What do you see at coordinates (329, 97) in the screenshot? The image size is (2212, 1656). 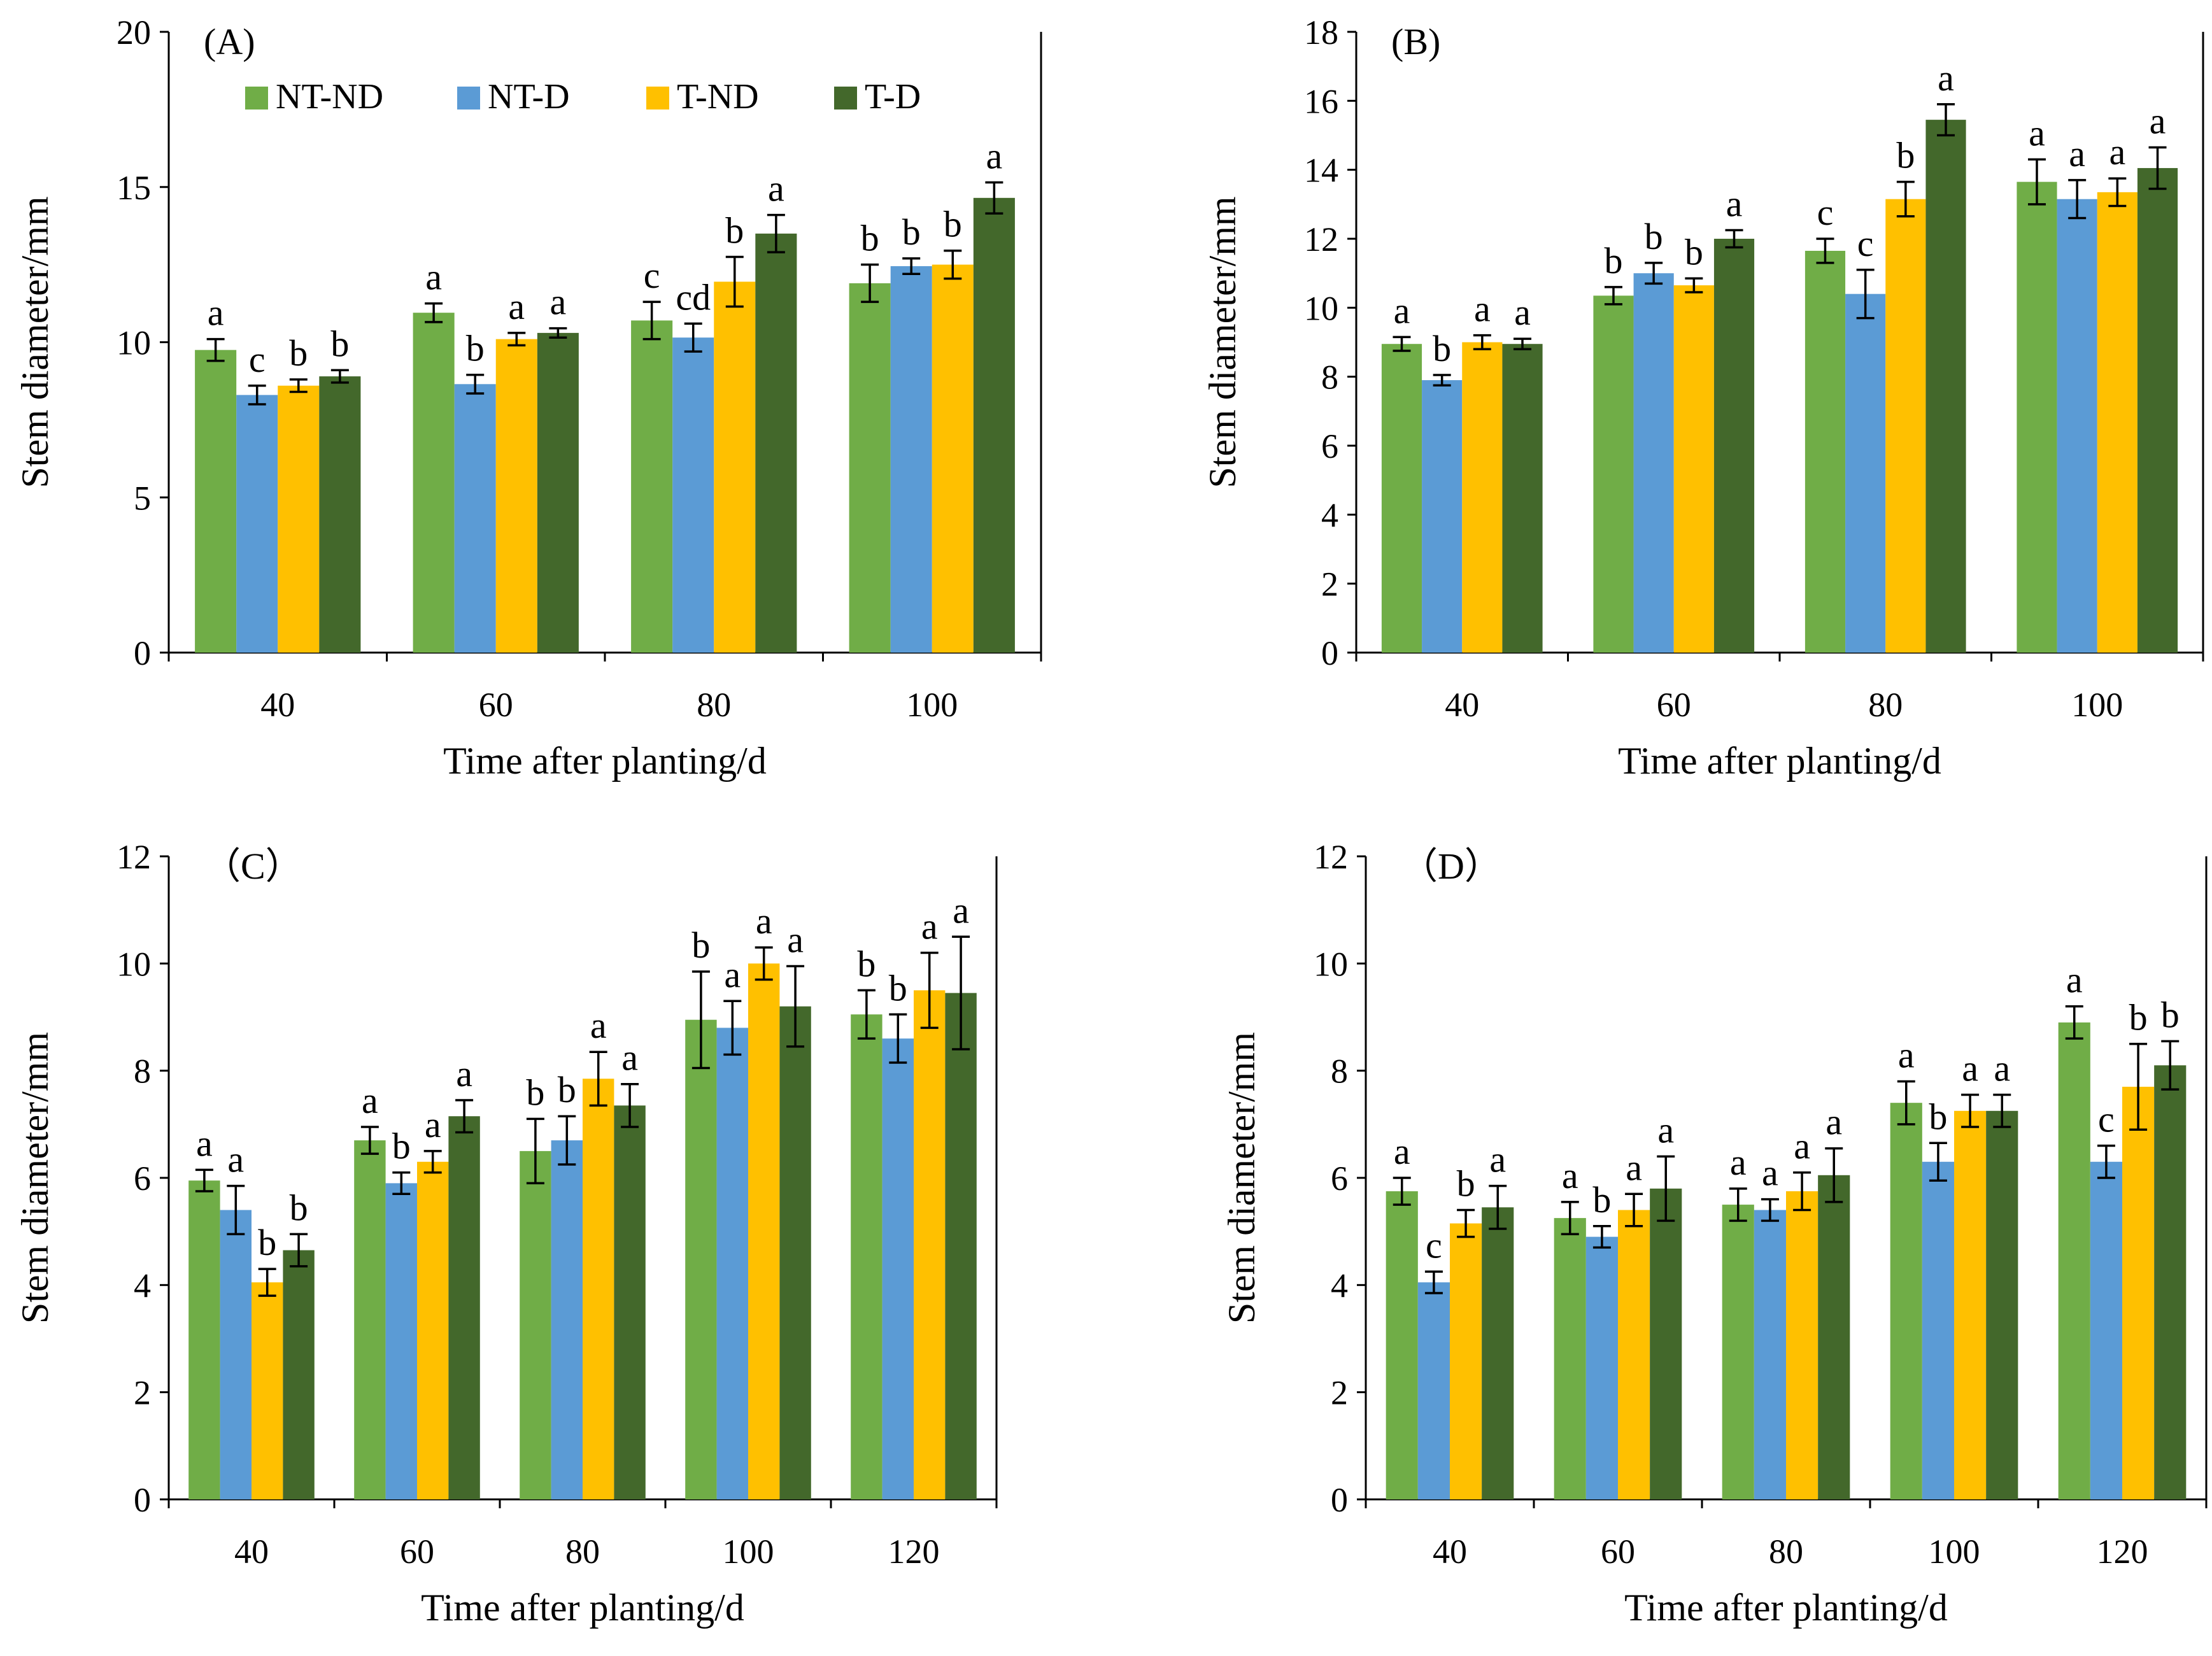 I see `legend-label: NT-ND` at bounding box center [329, 97].